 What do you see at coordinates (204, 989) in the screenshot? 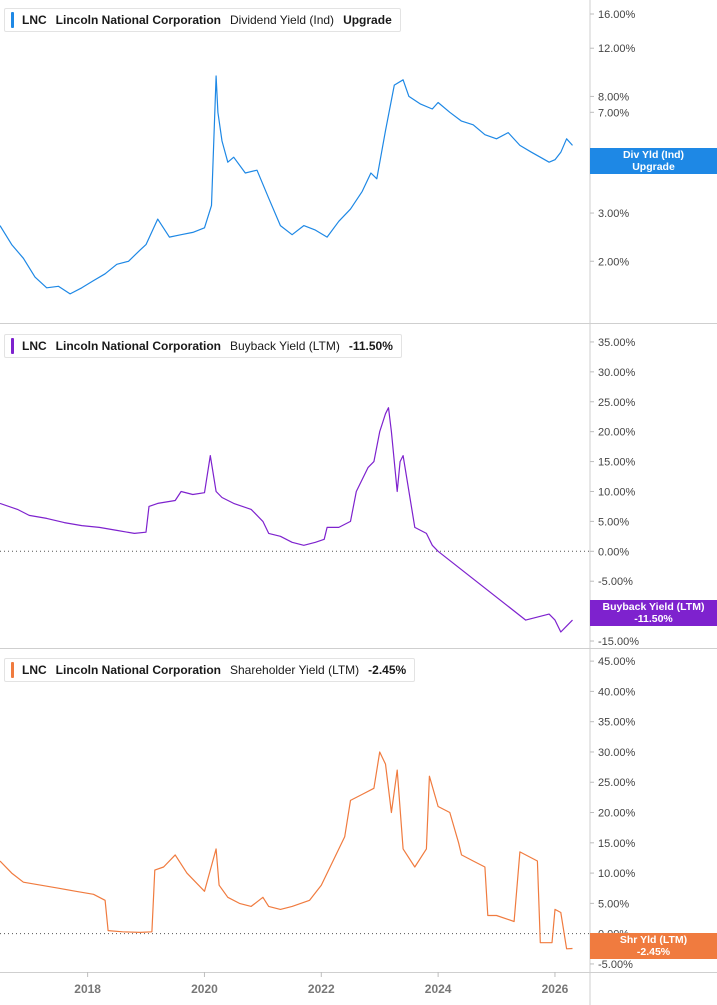
I see `x-tick-label: 2020` at bounding box center [204, 989].